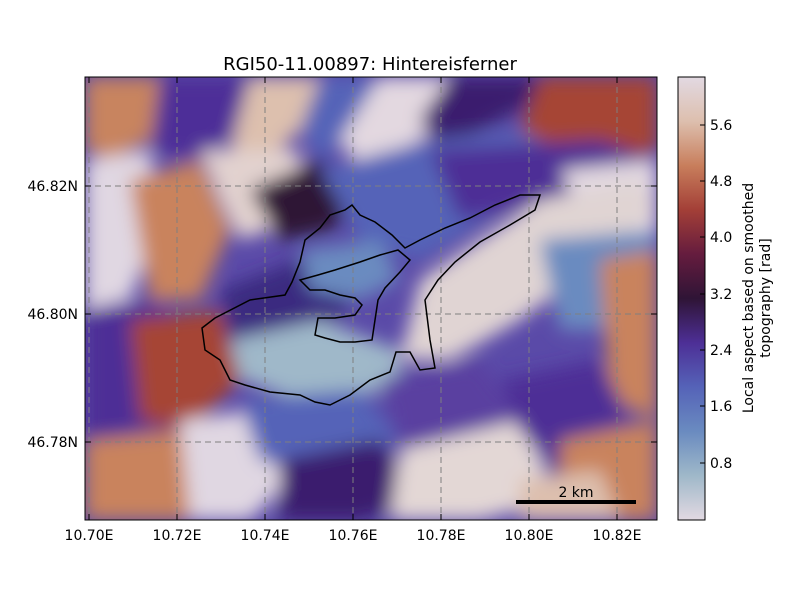  What do you see at coordinates (721, 182) in the screenshot?
I see `colorbar-tick-label: 4.8` at bounding box center [721, 182].